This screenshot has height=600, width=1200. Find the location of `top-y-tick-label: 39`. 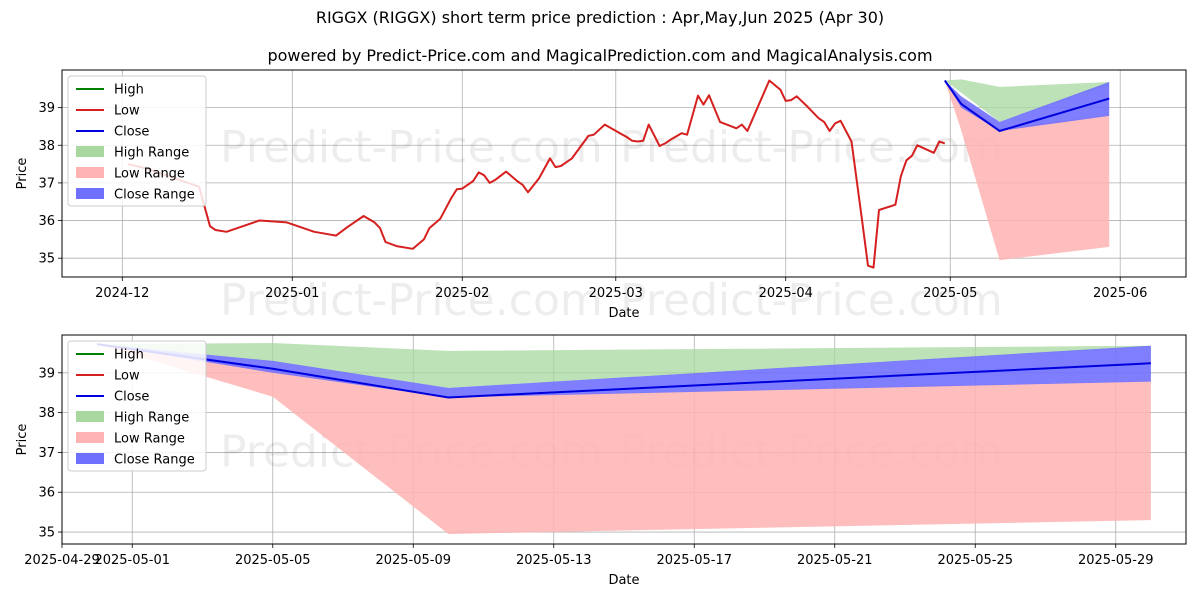

top-y-tick-label: 39 is located at coordinates (46, 108).